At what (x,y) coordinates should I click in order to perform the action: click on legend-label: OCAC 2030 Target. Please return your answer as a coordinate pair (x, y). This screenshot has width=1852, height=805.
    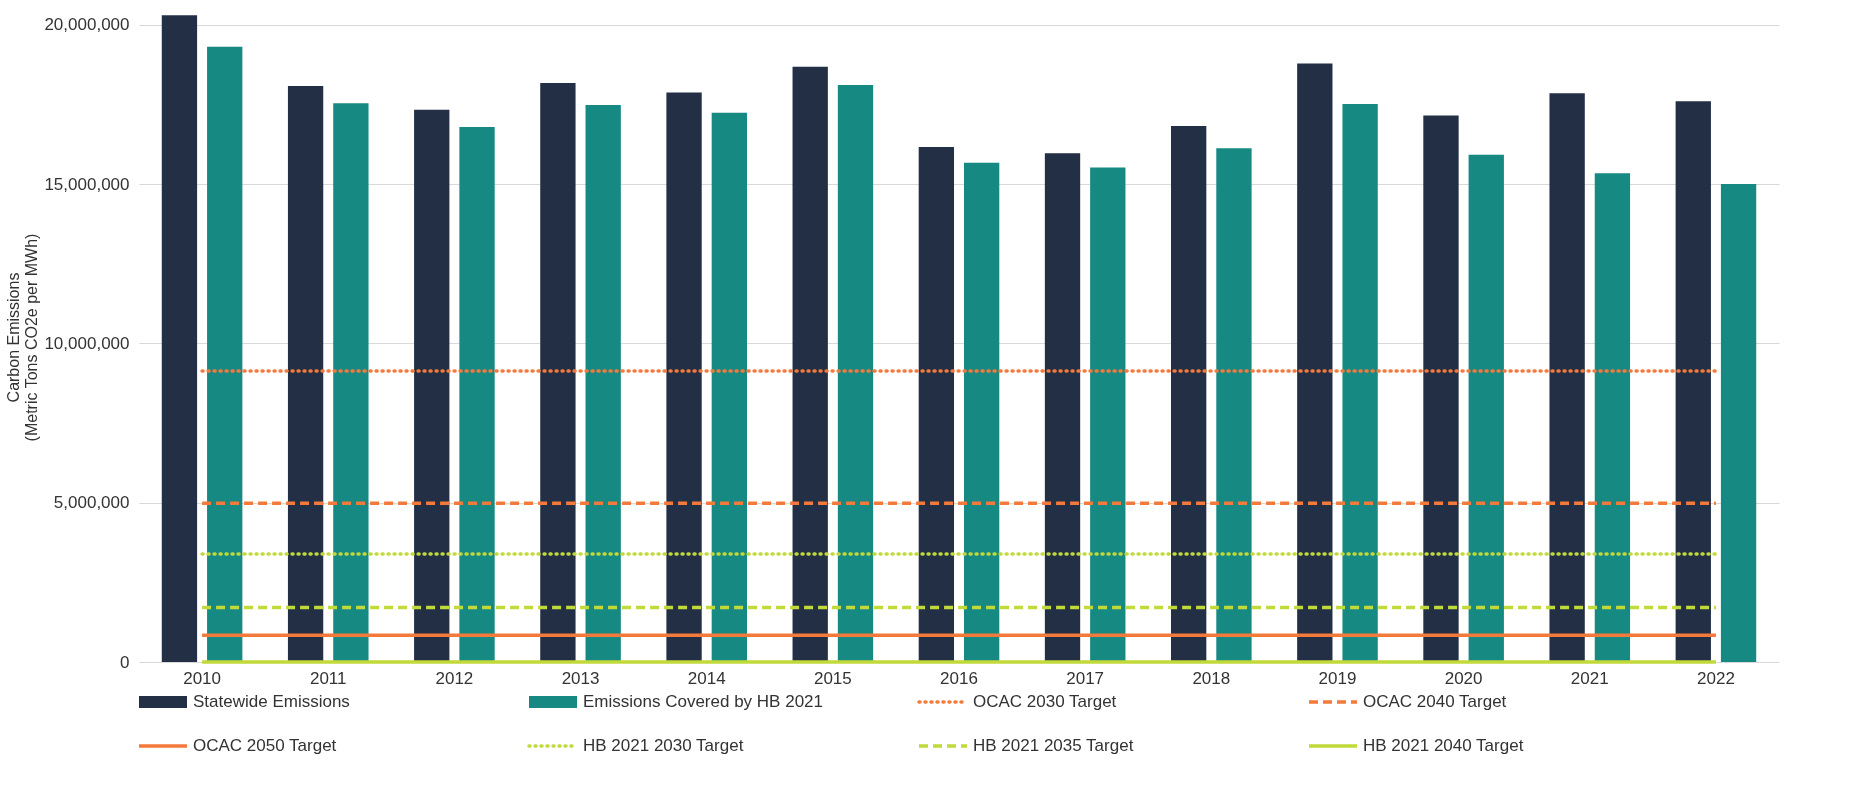
    Looking at the image, I should click on (1045, 701).